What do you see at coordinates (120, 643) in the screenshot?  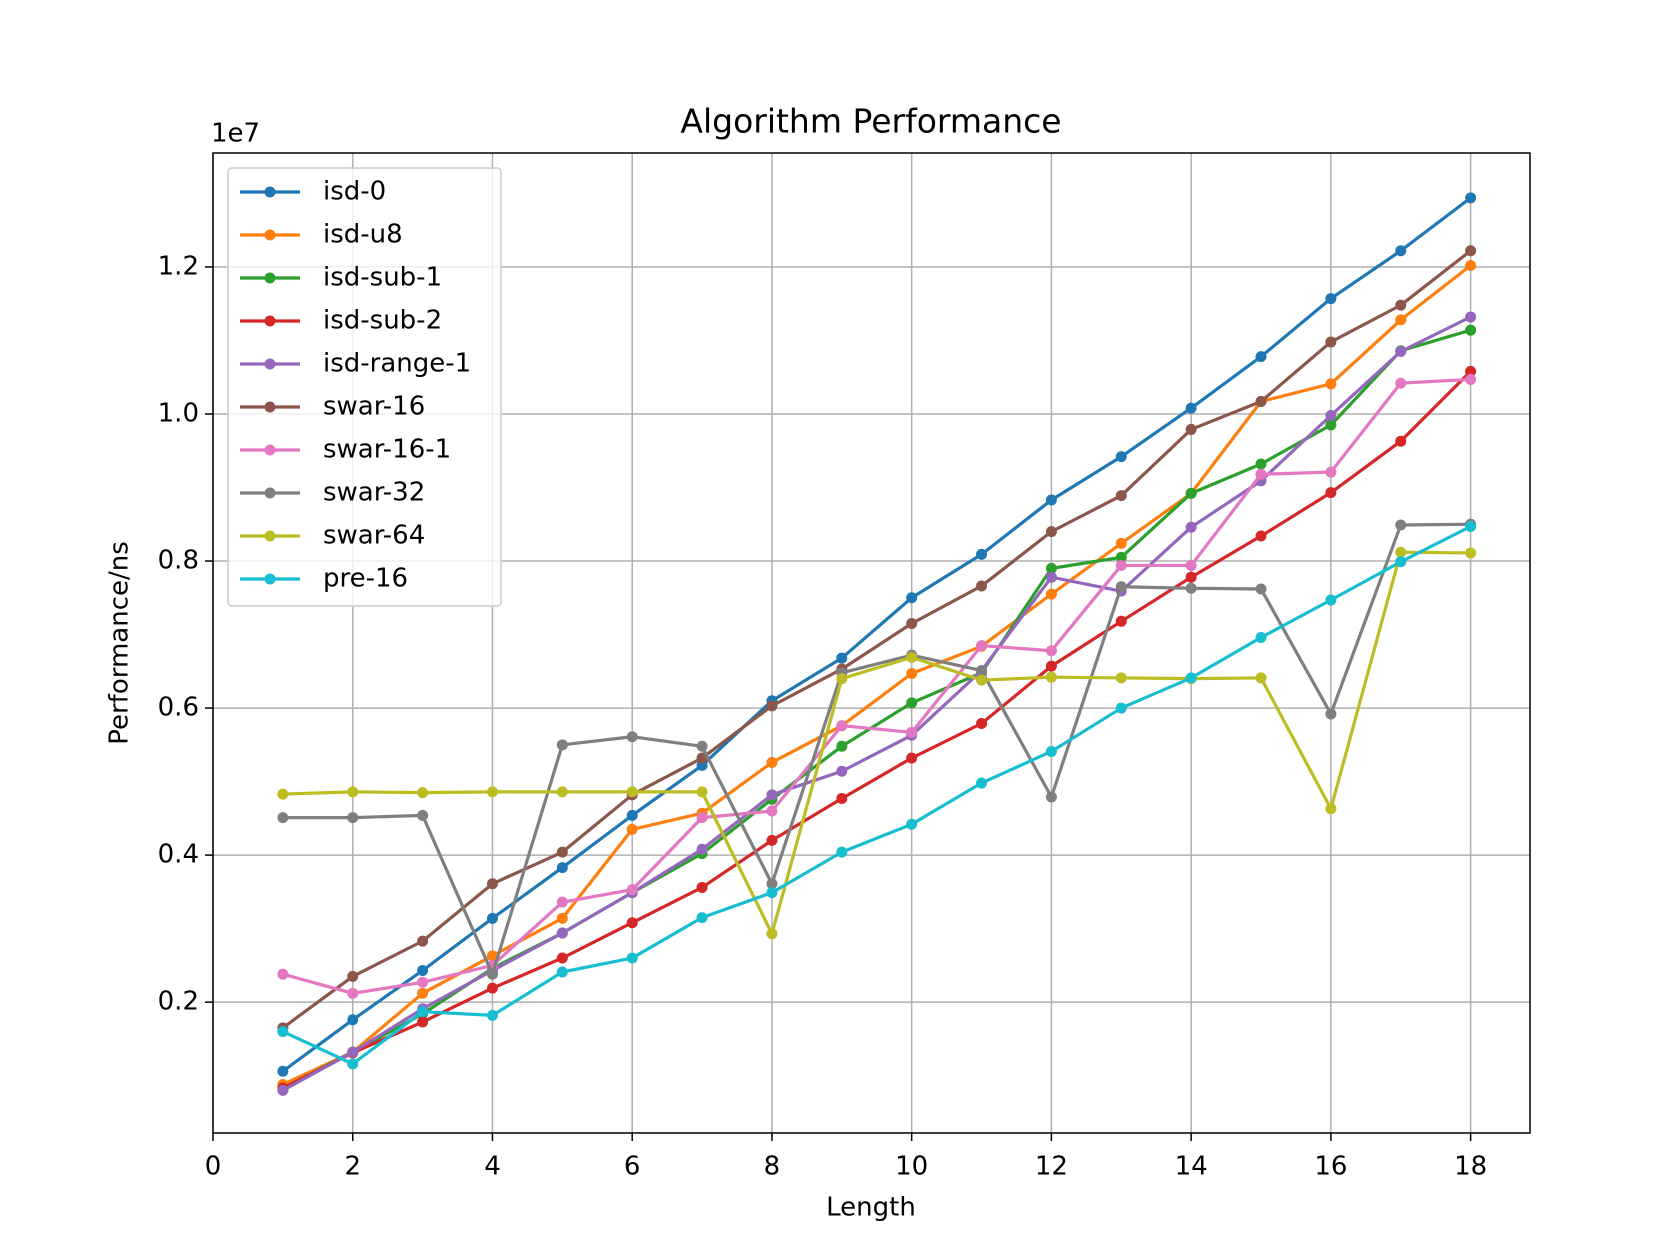 I see `y-axis-label: Performance/ns` at bounding box center [120, 643].